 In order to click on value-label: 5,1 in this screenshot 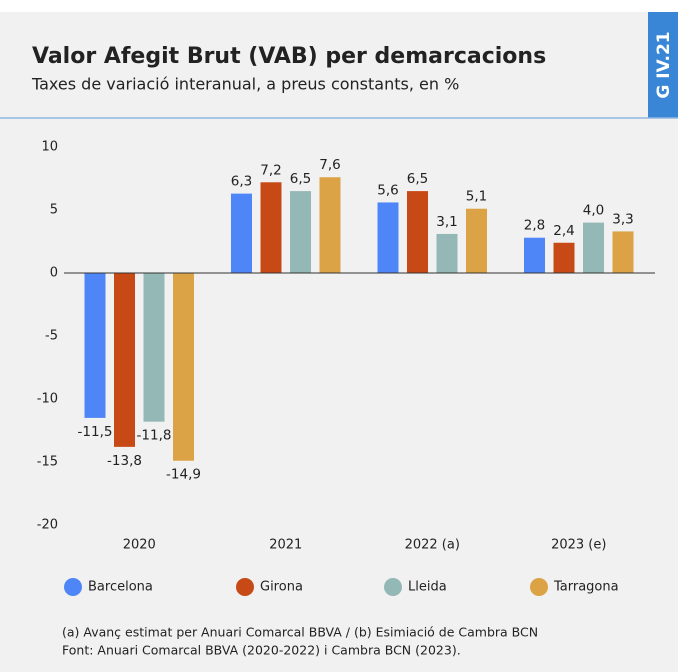, I will do `click(476, 197)`.